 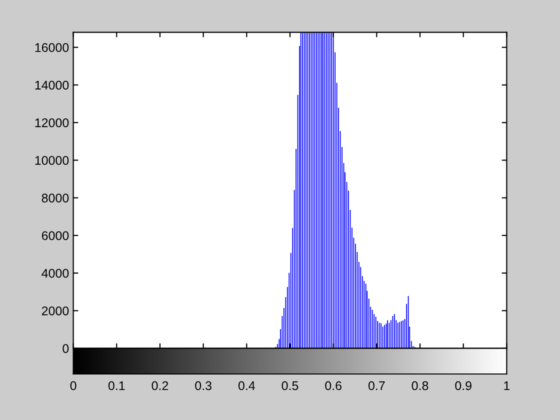 What do you see at coordinates (160, 385) in the screenshot?
I see `x-tick-label: 0.2` at bounding box center [160, 385].